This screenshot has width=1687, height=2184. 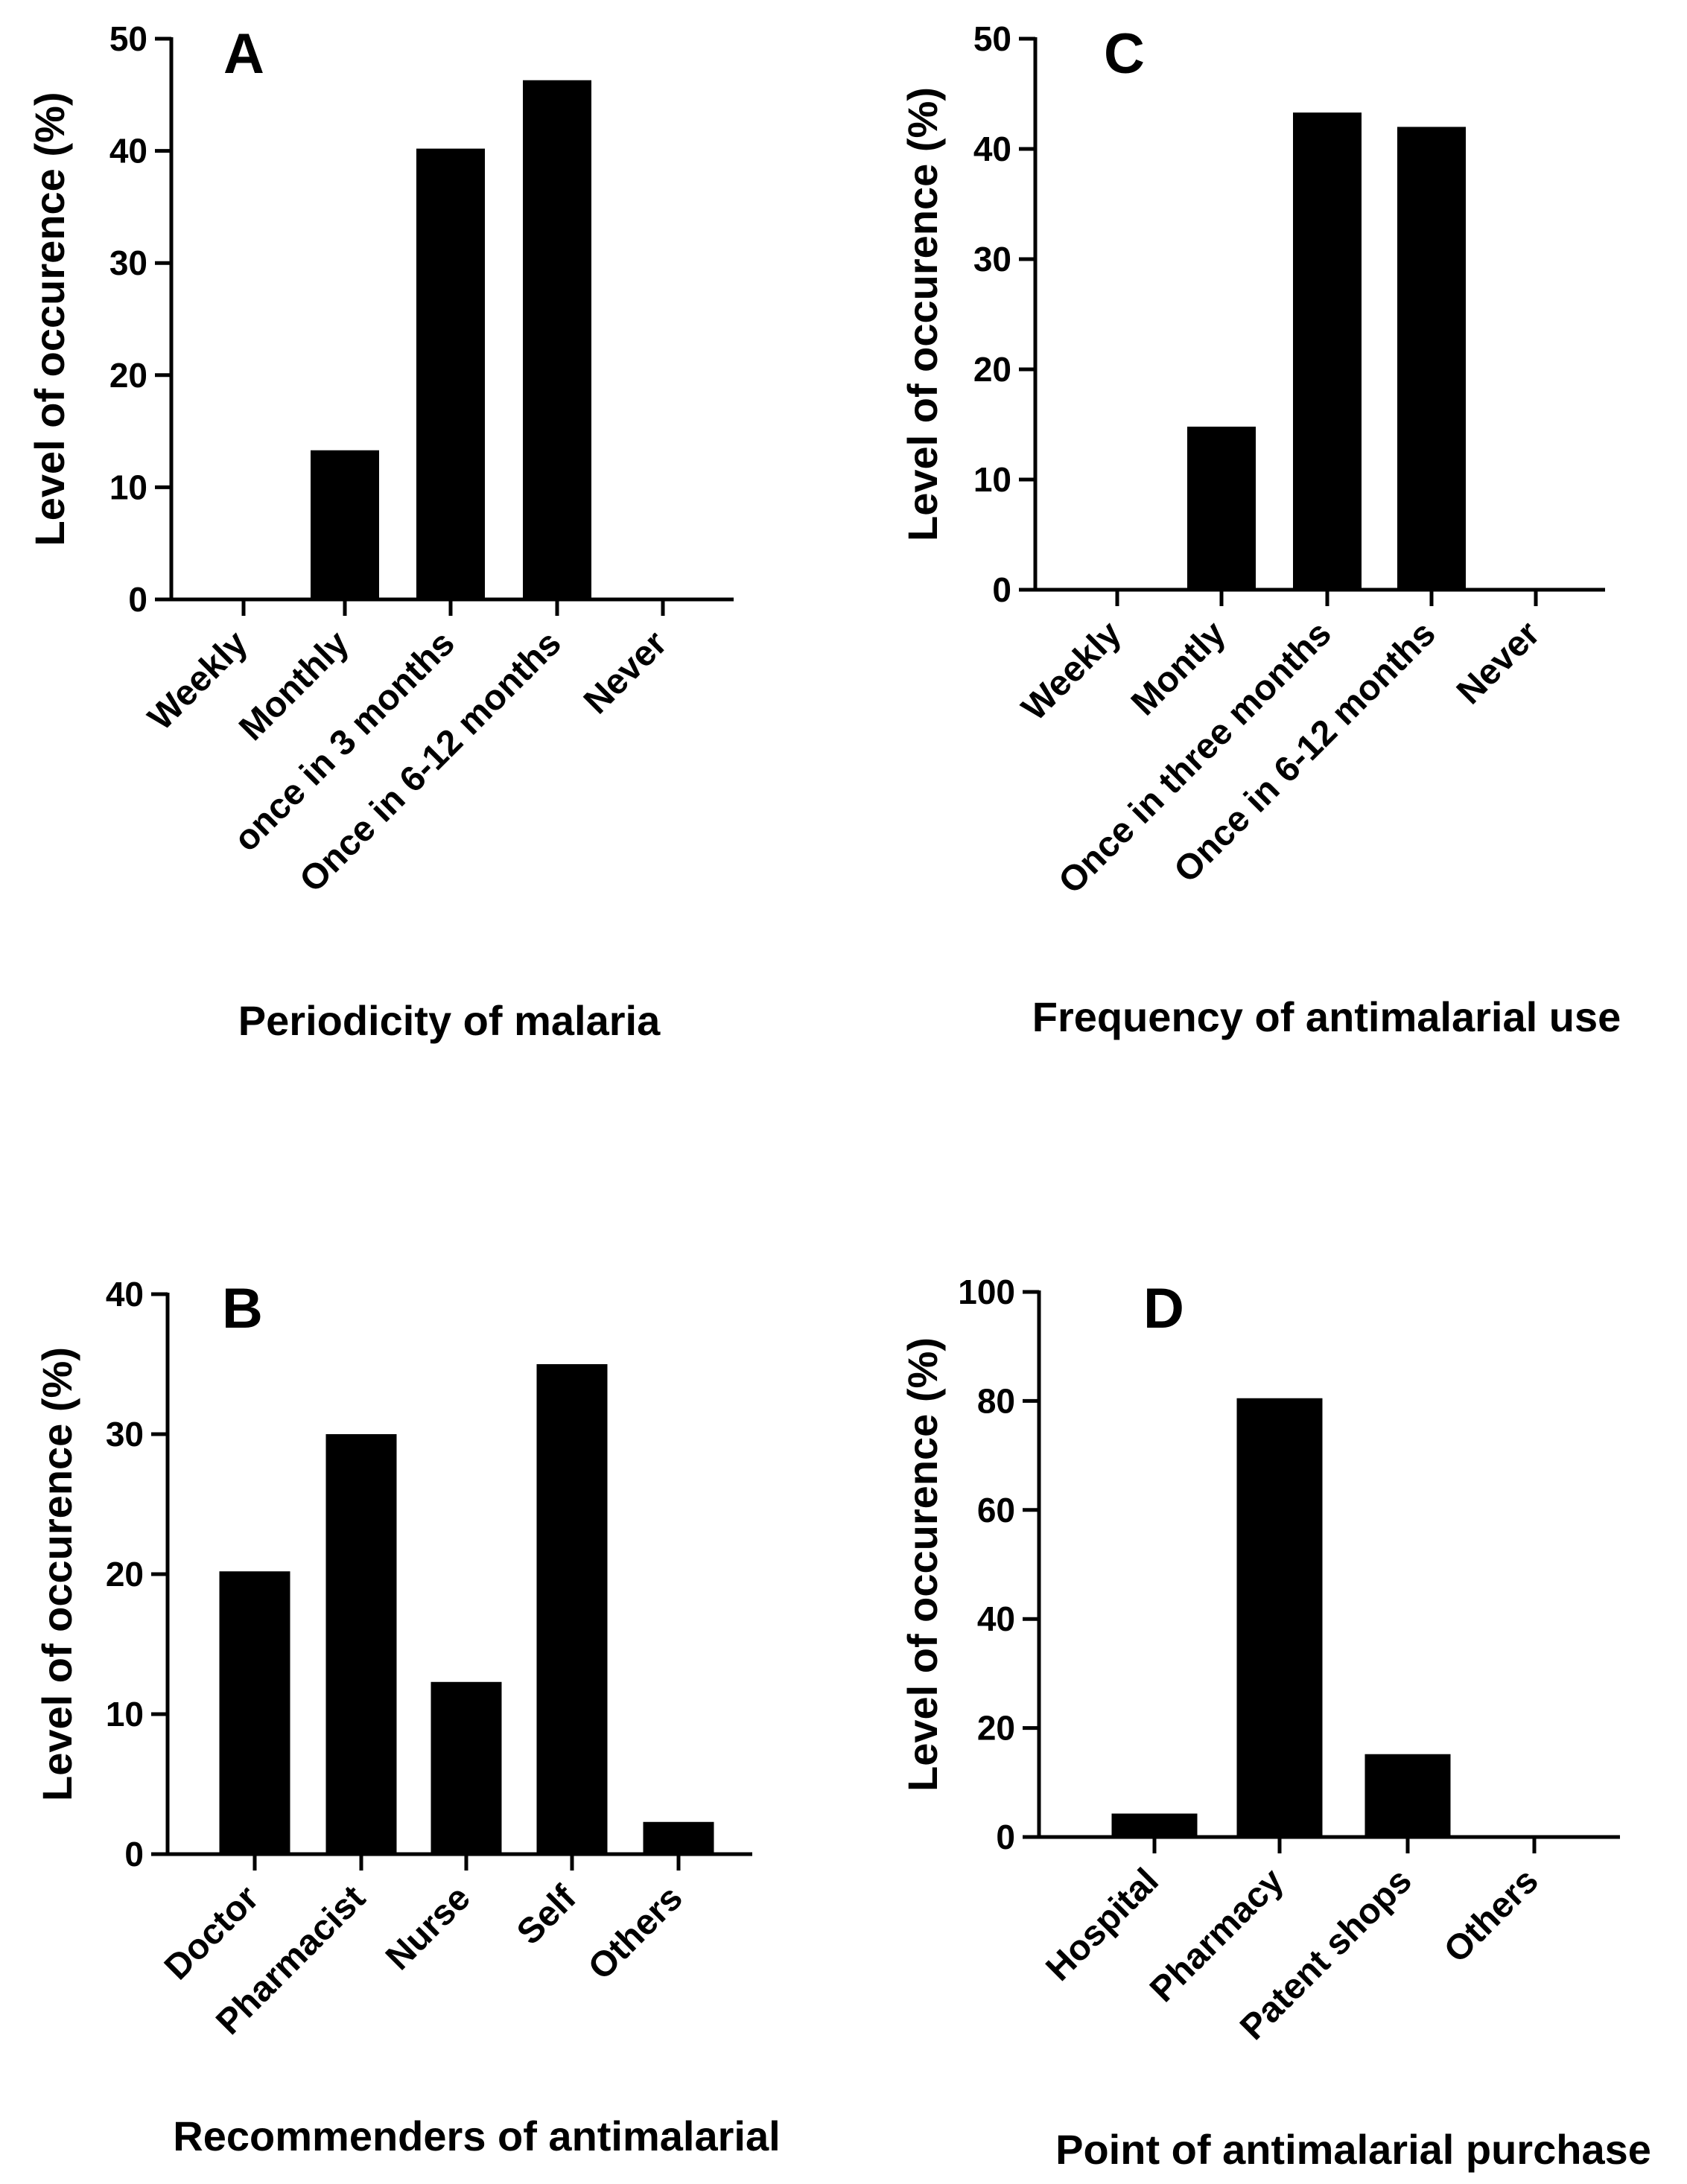 I want to click on x-axis-title: Recommenders of antimalarial, so click(x=476, y=2136).